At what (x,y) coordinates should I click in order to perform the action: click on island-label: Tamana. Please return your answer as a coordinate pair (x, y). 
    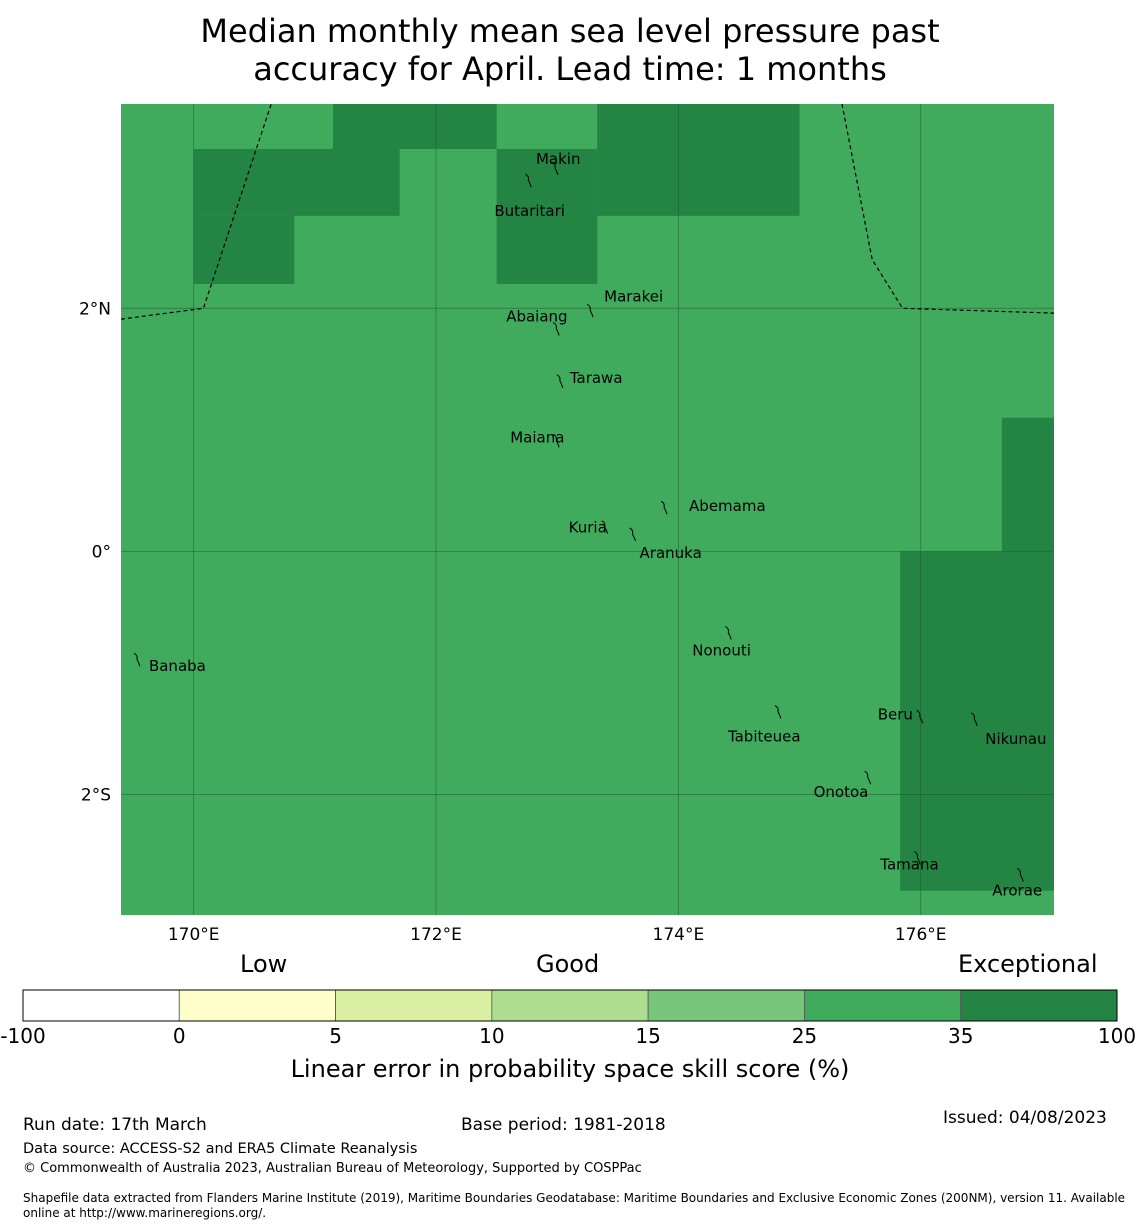
    Looking at the image, I should click on (908, 864).